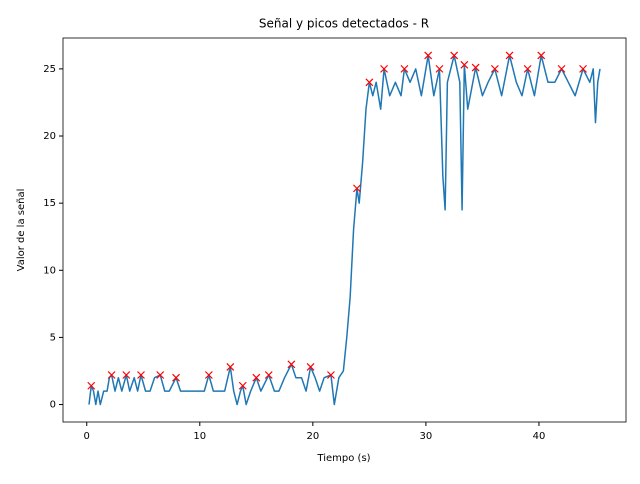 The width and height of the screenshot is (640, 484). What do you see at coordinates (312, 436) in the screenshot?
I see `x-tick-label: 20` at bounding box center [312, 436].